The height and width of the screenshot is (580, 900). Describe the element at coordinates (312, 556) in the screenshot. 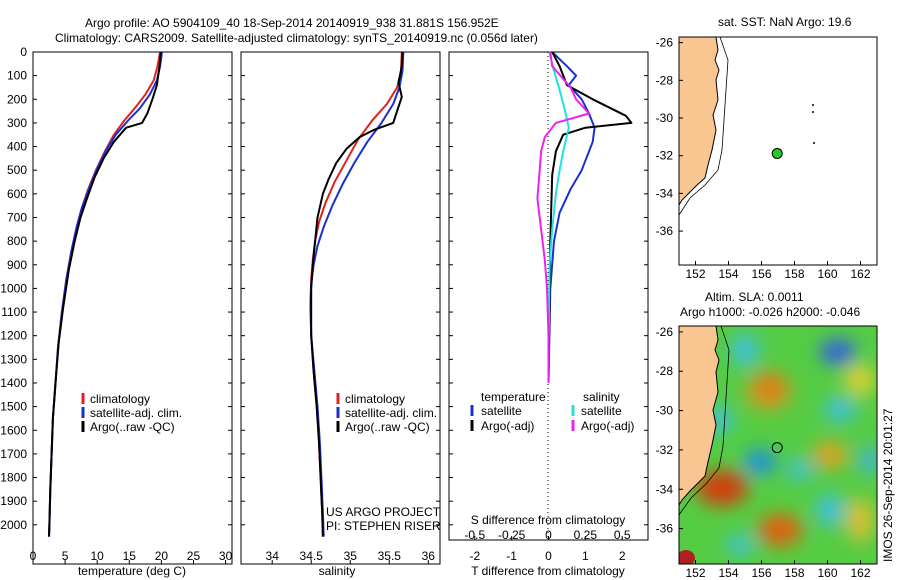

I see `x-tick-label: 34.5` at that location.